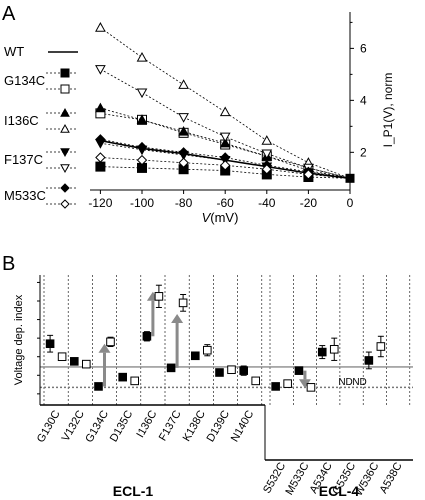 This screenshot has height=500, width=425. What do you see at coordinates (9, 14) in the screenshot?
I see `panel-a-label: A` at bounding box center [9, 14].